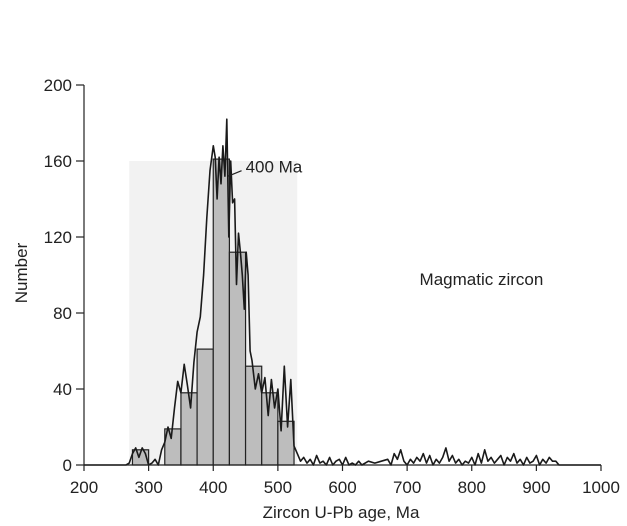  Describe the element at coordinates (62, 313) in the screenshot. I see `y-tick-label: 80` at that location.